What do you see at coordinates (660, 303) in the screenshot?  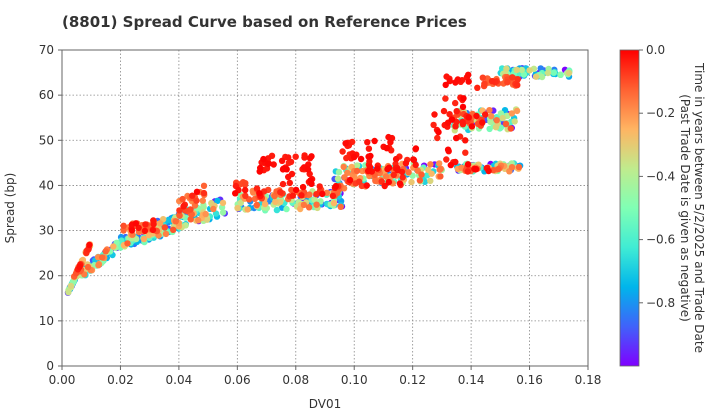 I see `colorbar-tick-label: −0.8` at bounding box center [660, 303].